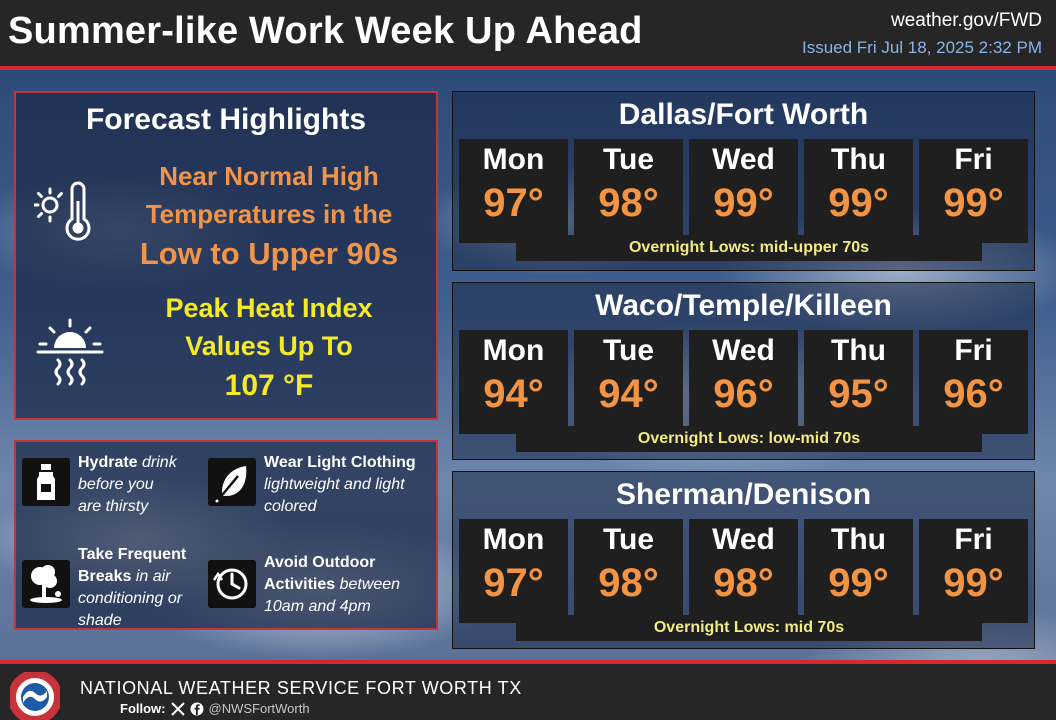  I want to click on high-temp: 95°, so click(858, 394).